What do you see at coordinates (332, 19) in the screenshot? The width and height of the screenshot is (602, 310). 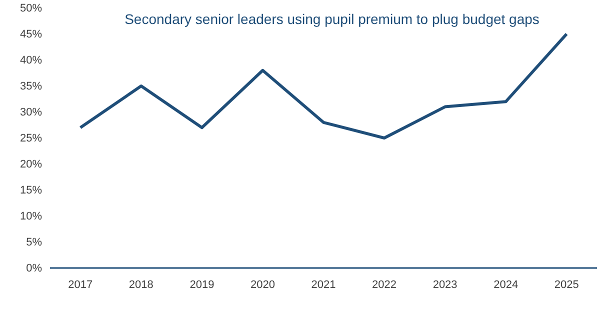 I see `chart-title: Secondary senior leaders using pupil premium to plug budget gaps` at bounding box center [332, 19].